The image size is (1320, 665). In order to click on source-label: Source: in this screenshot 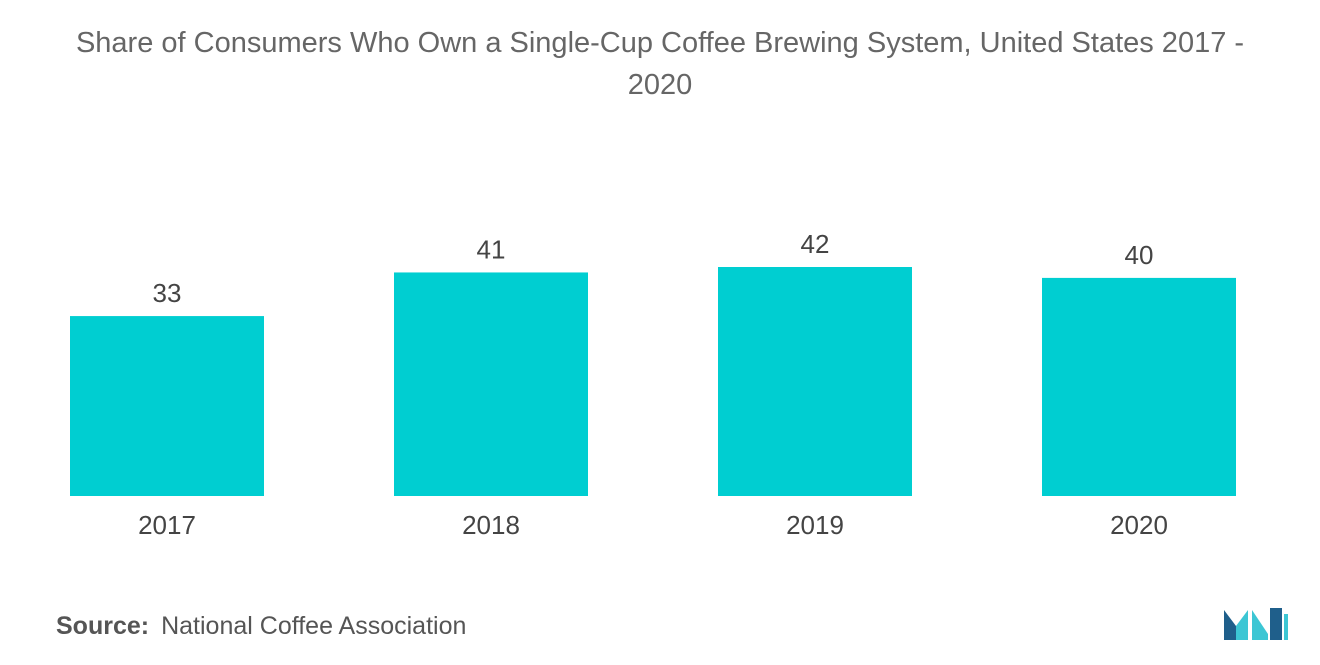, I will do `click(103, 626)`.